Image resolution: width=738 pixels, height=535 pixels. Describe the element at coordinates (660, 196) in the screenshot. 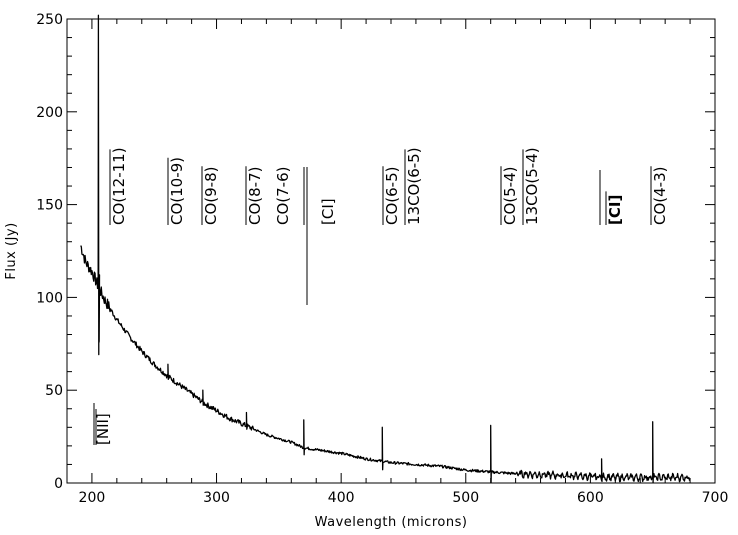

I see `line-label: CO(4-3)` at that location.